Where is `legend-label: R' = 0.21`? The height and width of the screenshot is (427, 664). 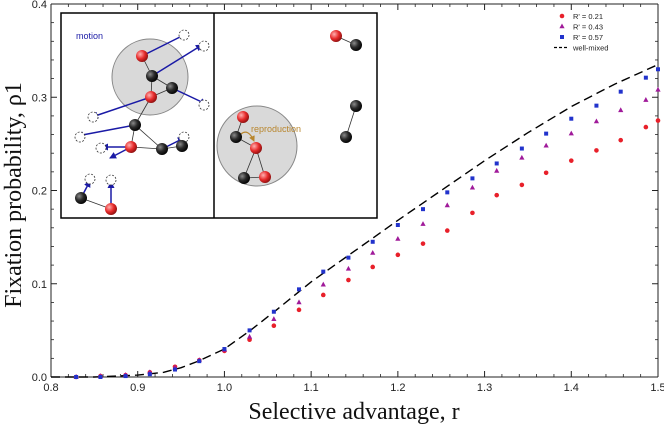 legend-label: R' = 0.21 is located at coordinates (588, 16).